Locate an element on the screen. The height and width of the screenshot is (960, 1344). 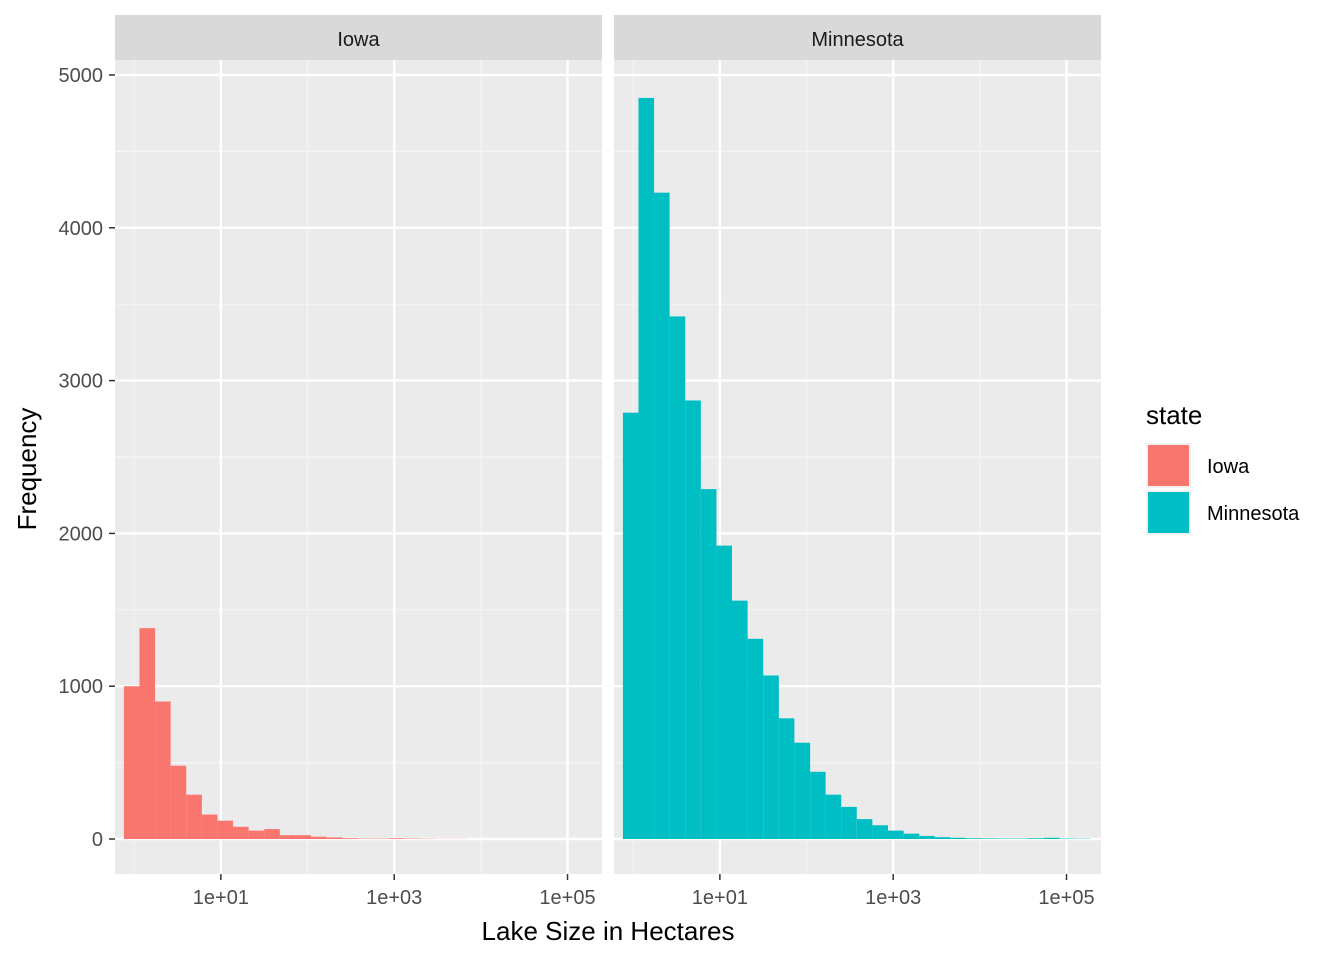
y-tick-label: 5000 is located at coordinates (81, 76).